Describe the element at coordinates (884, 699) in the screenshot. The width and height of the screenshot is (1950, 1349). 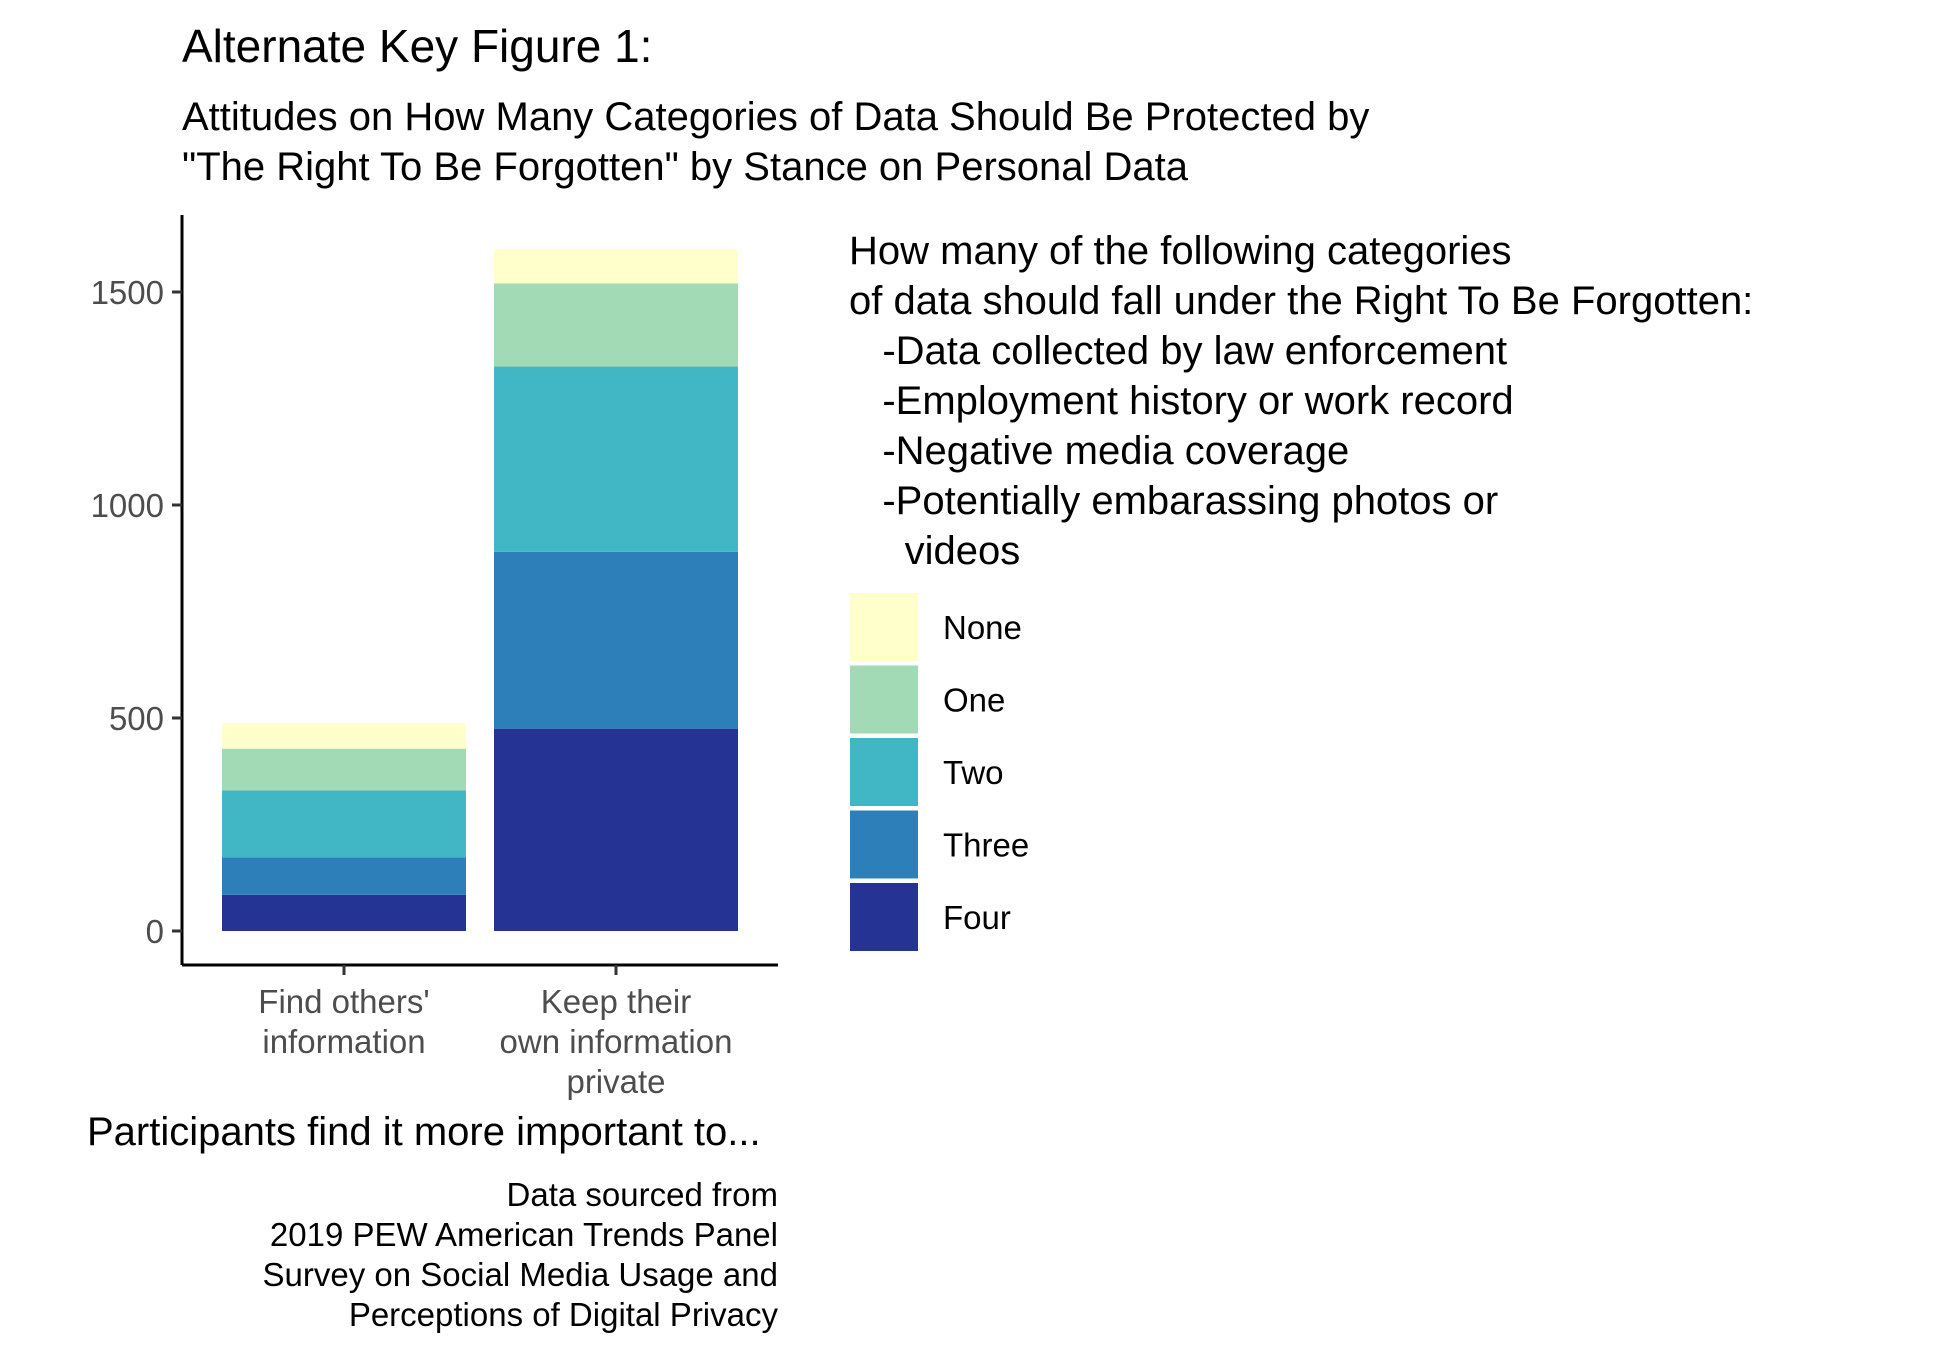
I see `legend-key-one` at that location.